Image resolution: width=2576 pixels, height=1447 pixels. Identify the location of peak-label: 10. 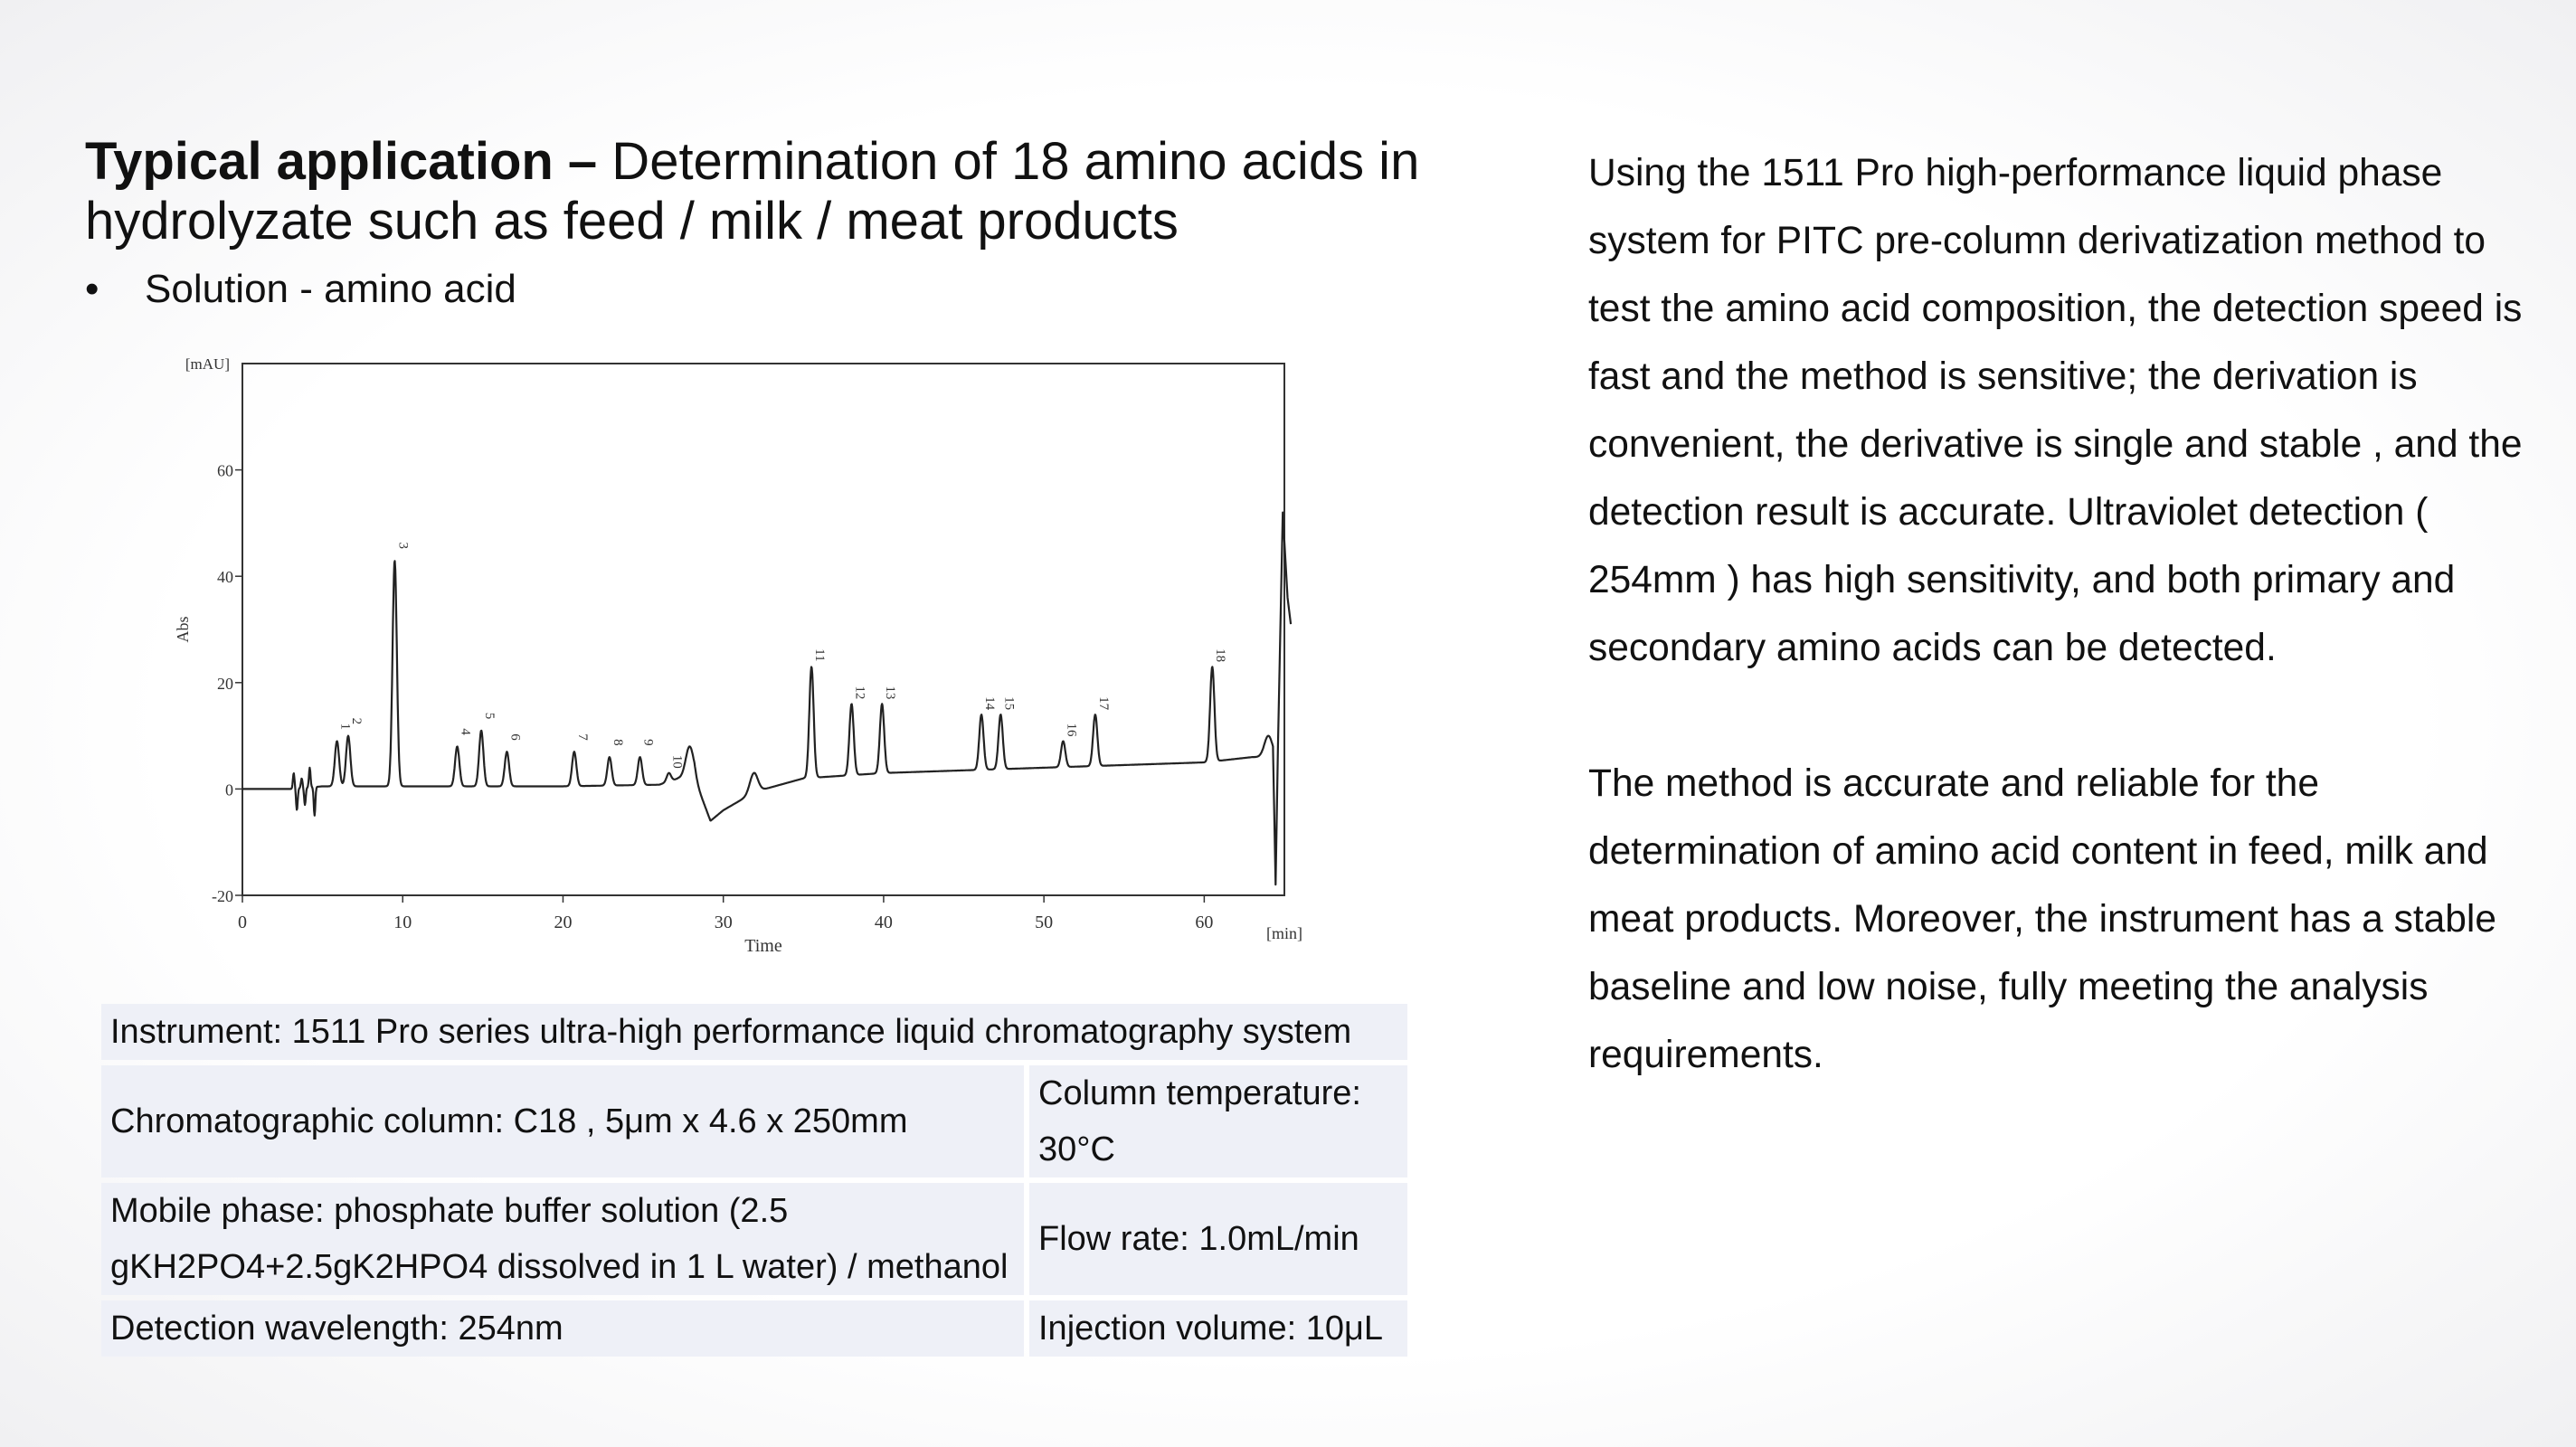
(677, 762).